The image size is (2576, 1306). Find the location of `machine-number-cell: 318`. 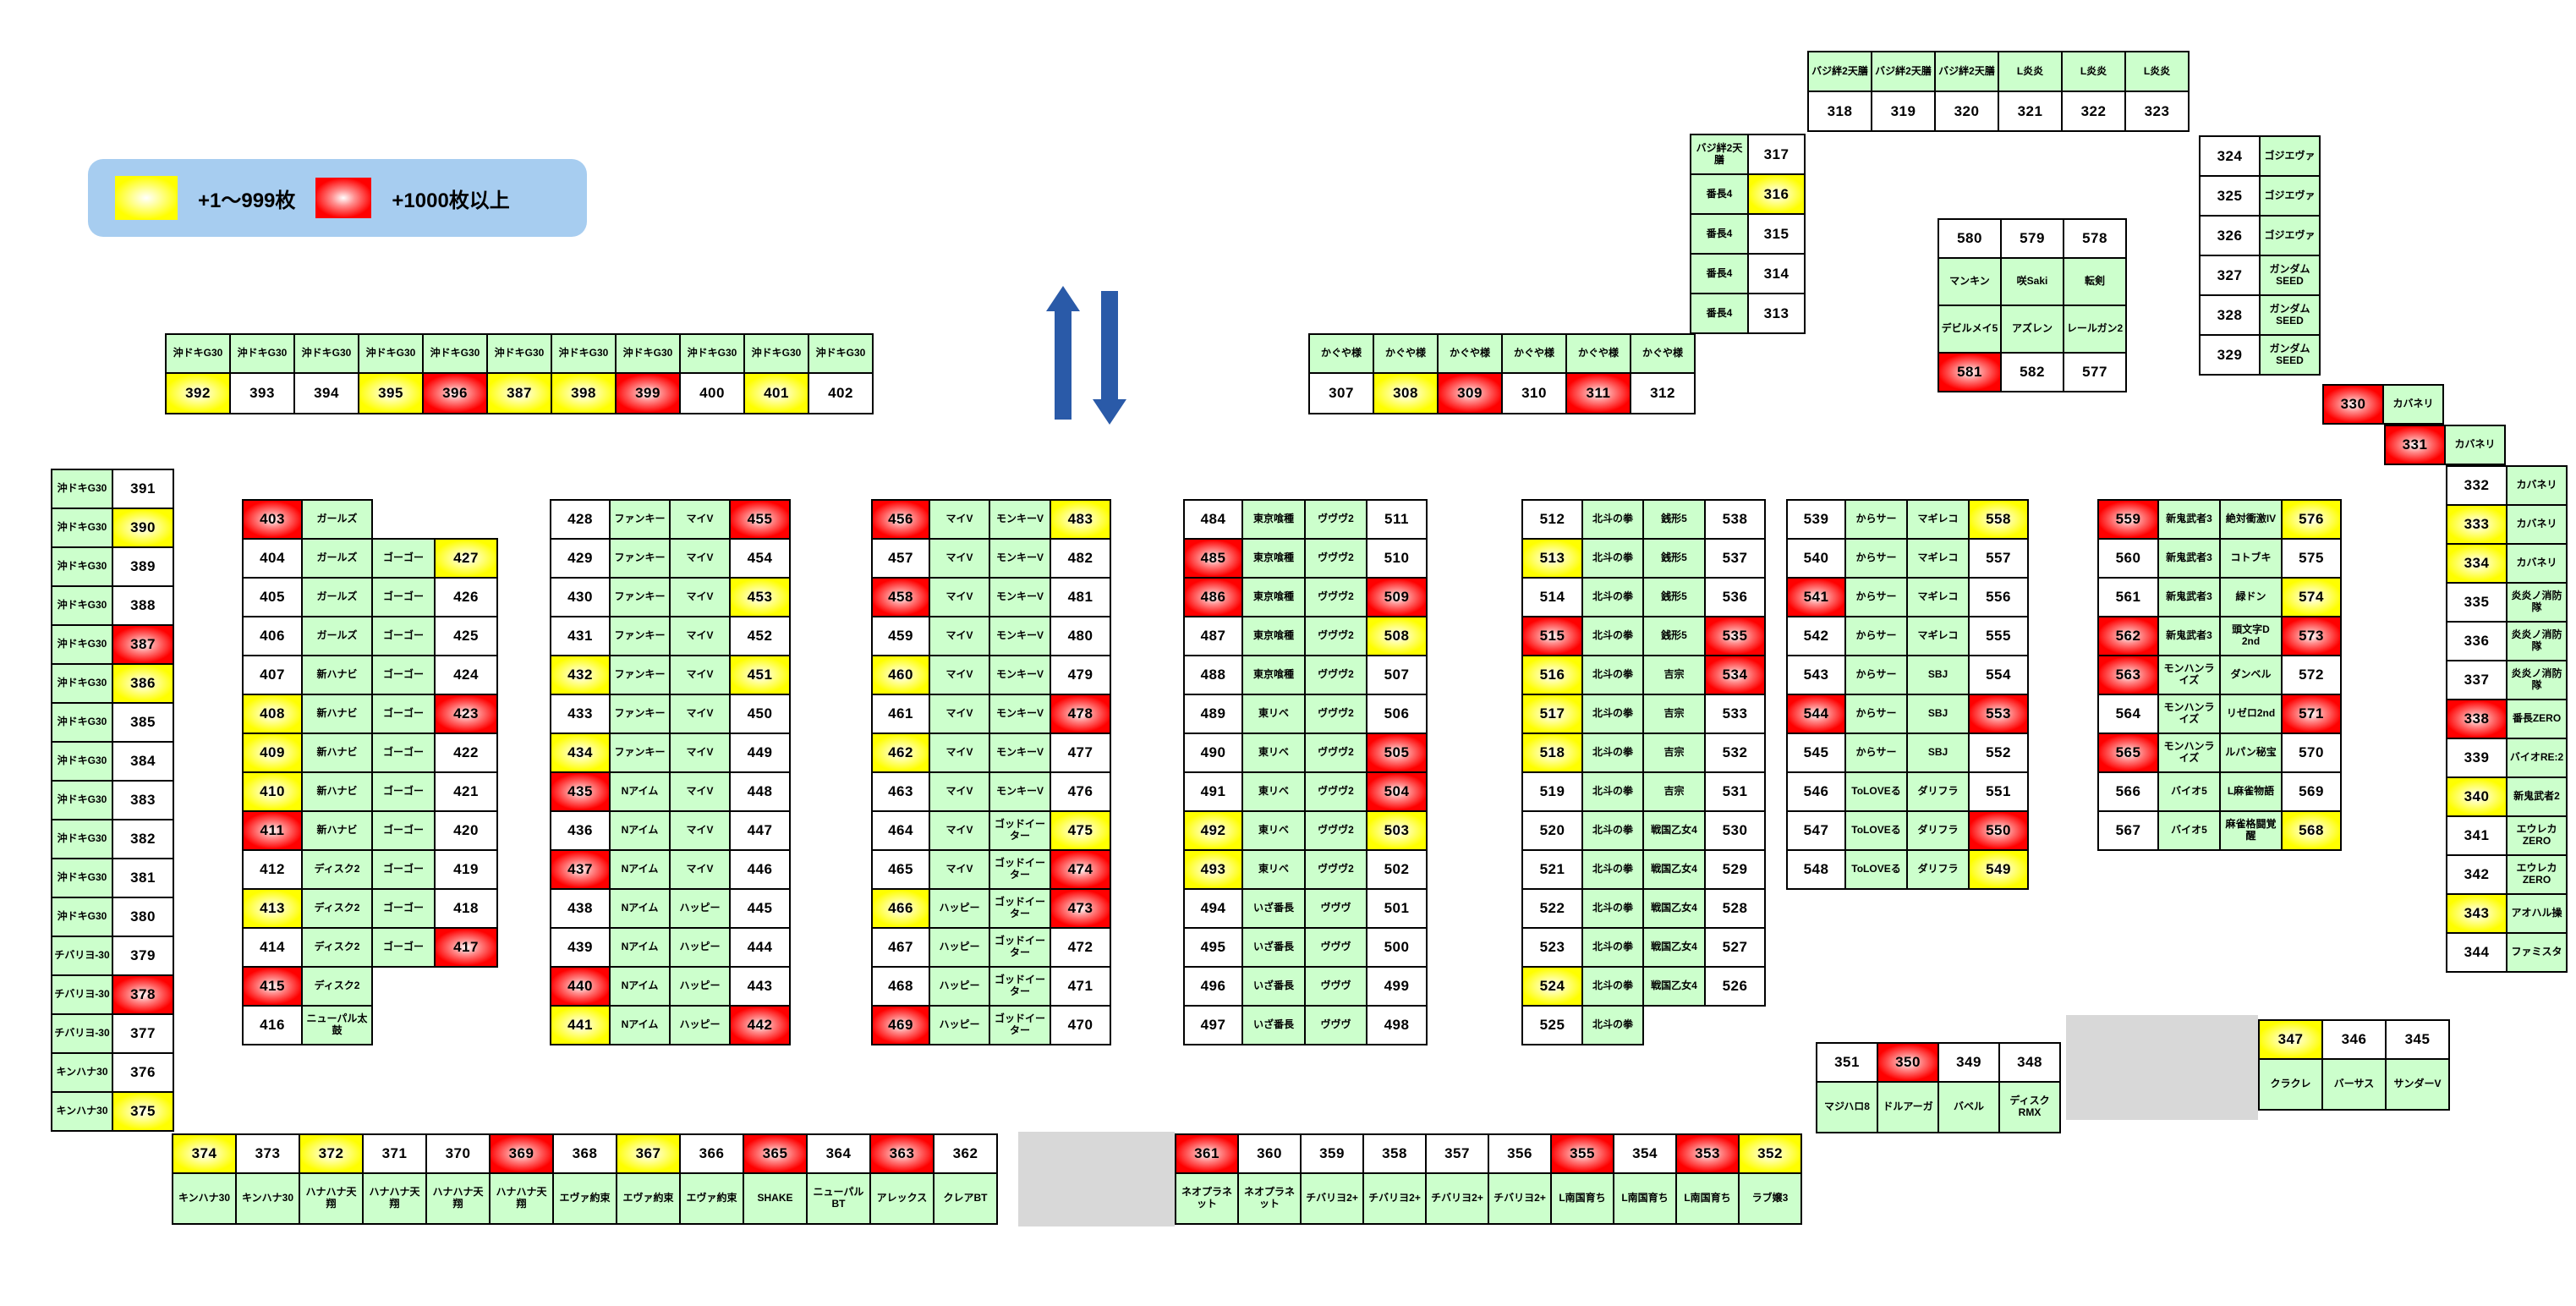

machine-number-cell: 318 is located at coordinates (1839, 111).